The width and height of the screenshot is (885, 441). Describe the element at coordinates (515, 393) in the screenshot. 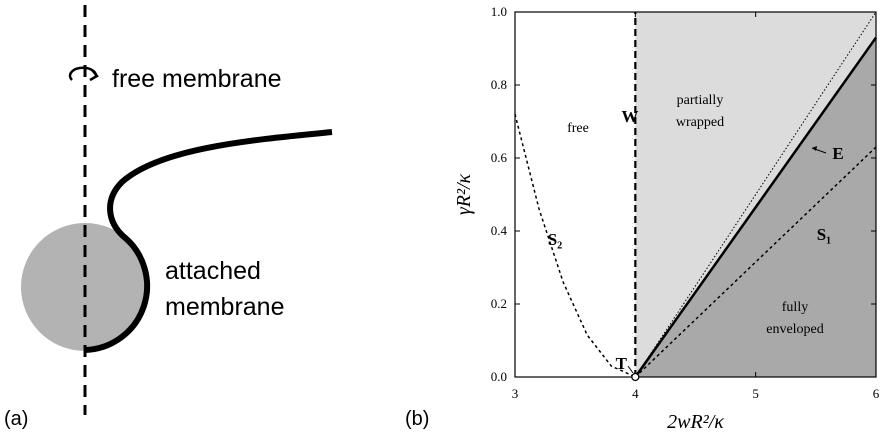

I see `x-tick-label: 3` at that location.